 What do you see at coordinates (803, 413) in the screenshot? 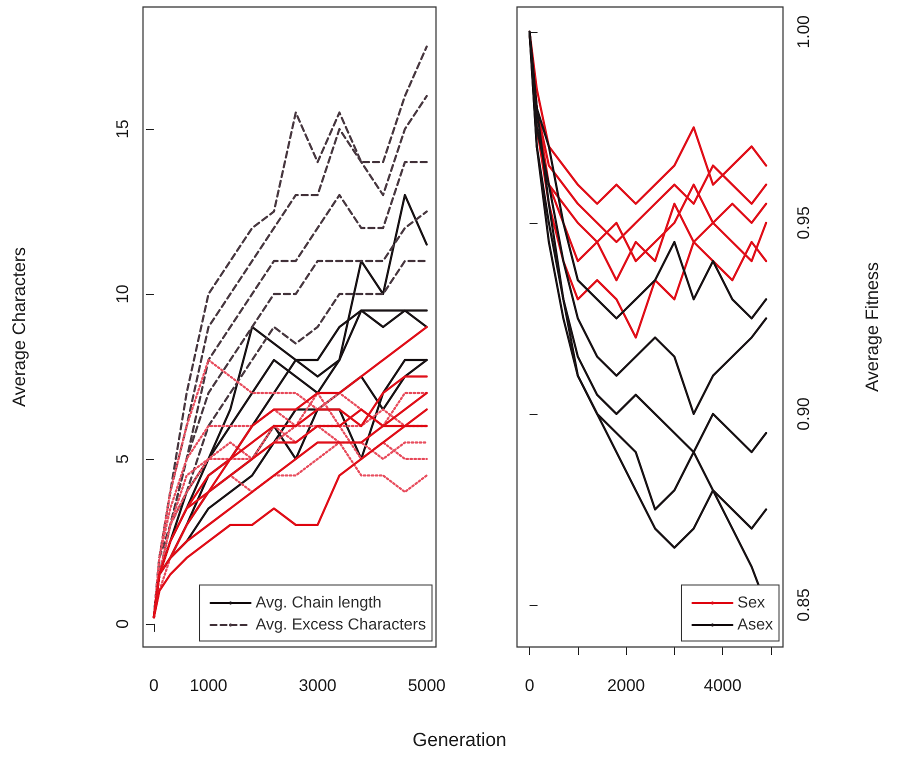
I see `y-tick-label: 0.90` at bounding box center [803, 413].